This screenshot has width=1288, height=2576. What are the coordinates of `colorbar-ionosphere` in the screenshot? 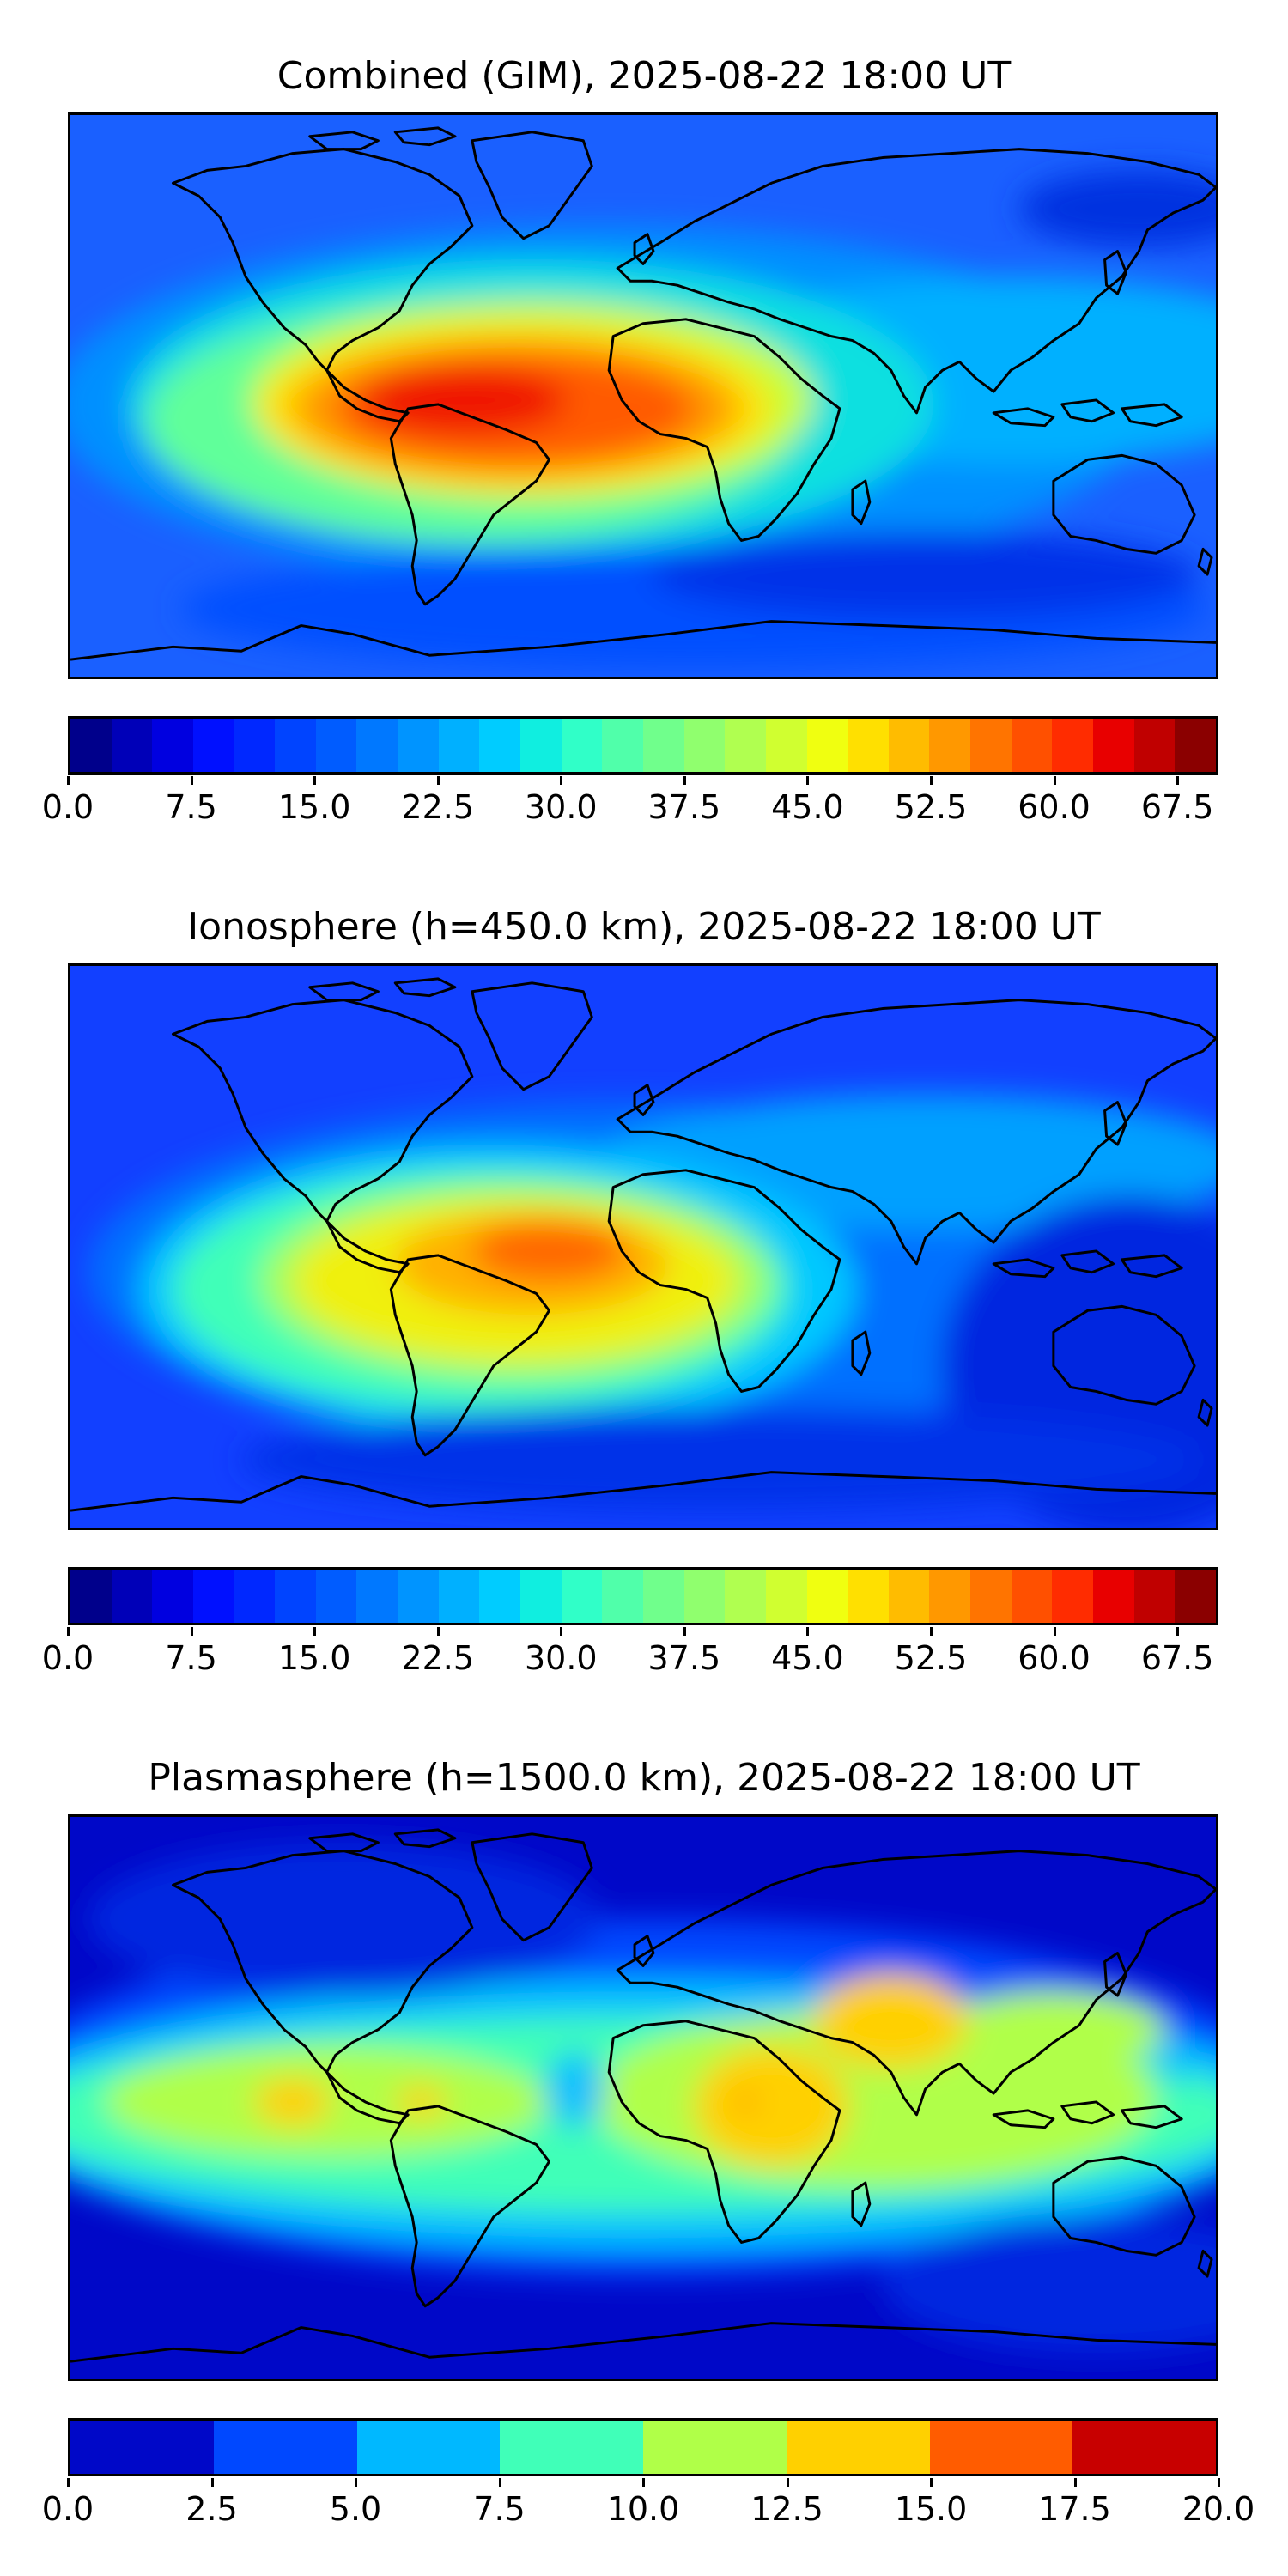 It's located at (643, 1596).